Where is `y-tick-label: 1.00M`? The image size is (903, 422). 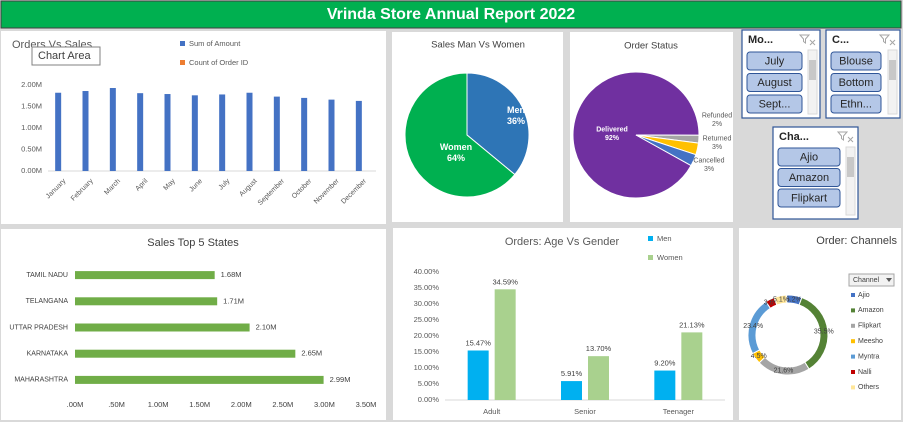 y-tick-label: 1.00M is located at coordinates (31, 127).